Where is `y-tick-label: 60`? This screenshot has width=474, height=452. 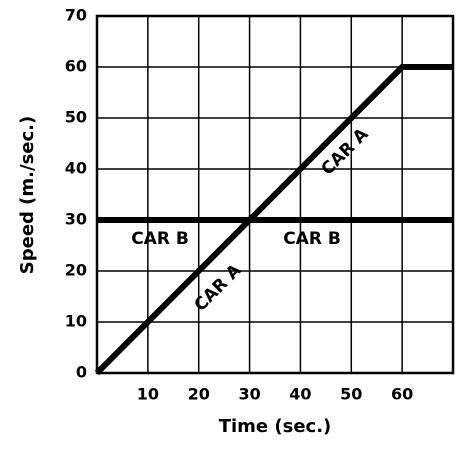 y-tick-label: 60 is located at coordinates (76, 66).